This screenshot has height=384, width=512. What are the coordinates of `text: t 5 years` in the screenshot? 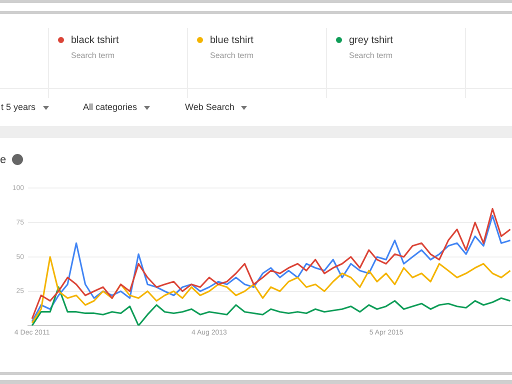 It's located at (18, 107).